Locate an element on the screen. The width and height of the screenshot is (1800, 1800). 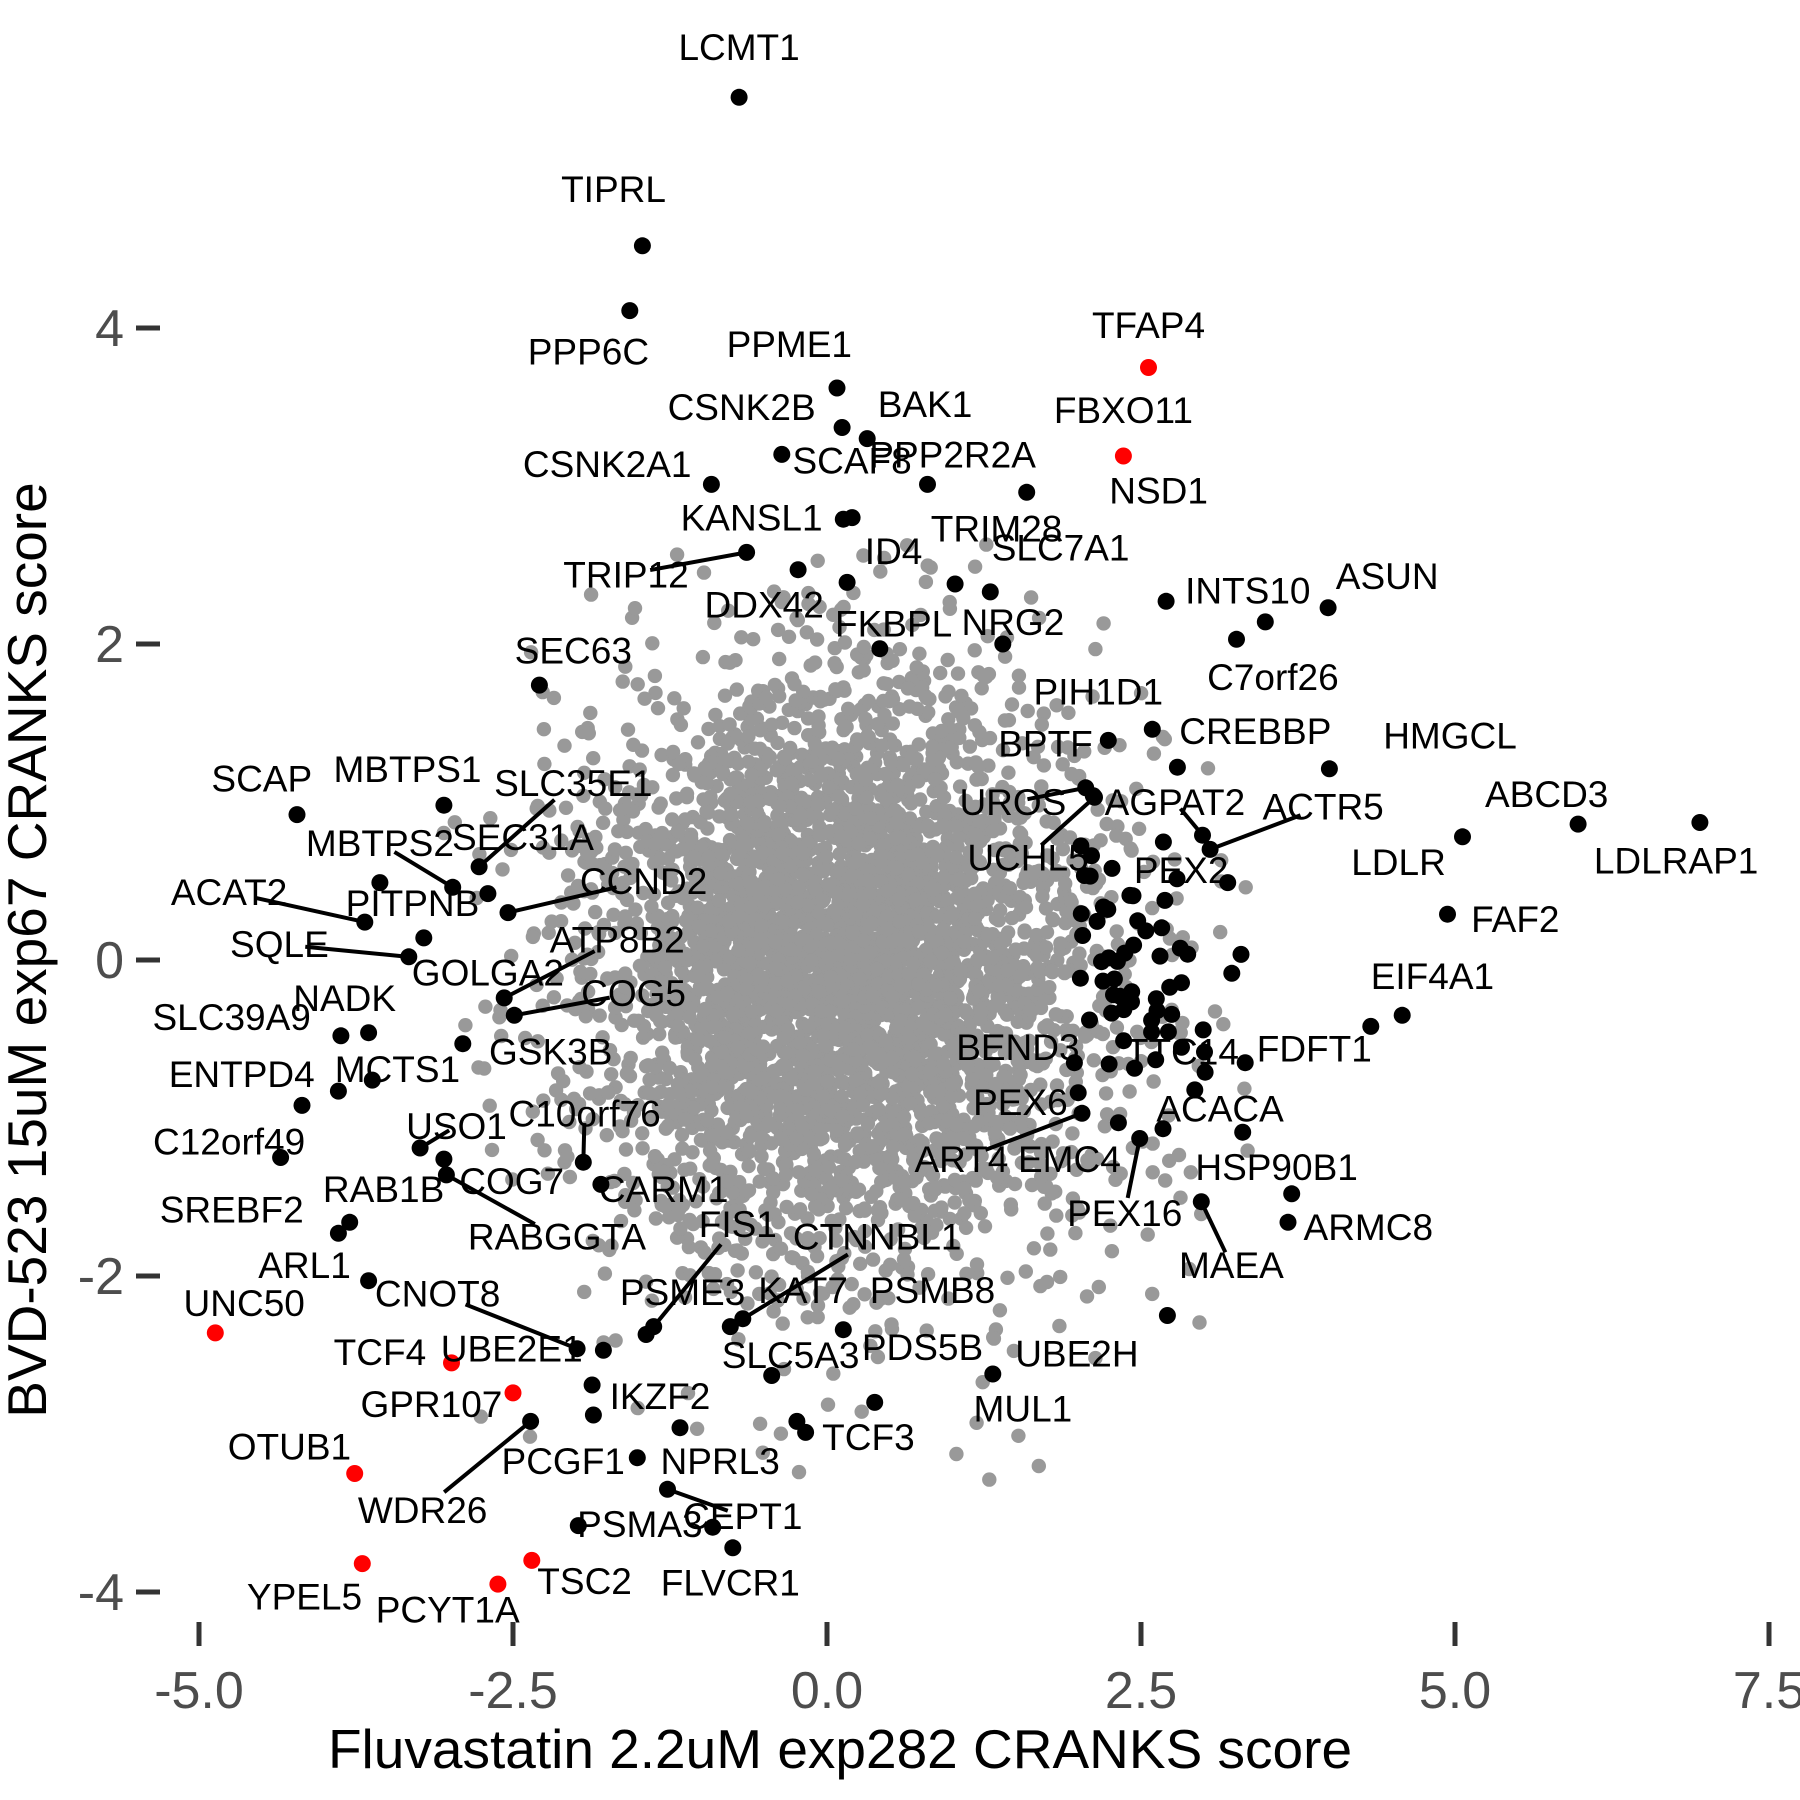
gene-label: ATP8B2 is located at coordinates (617, 940).